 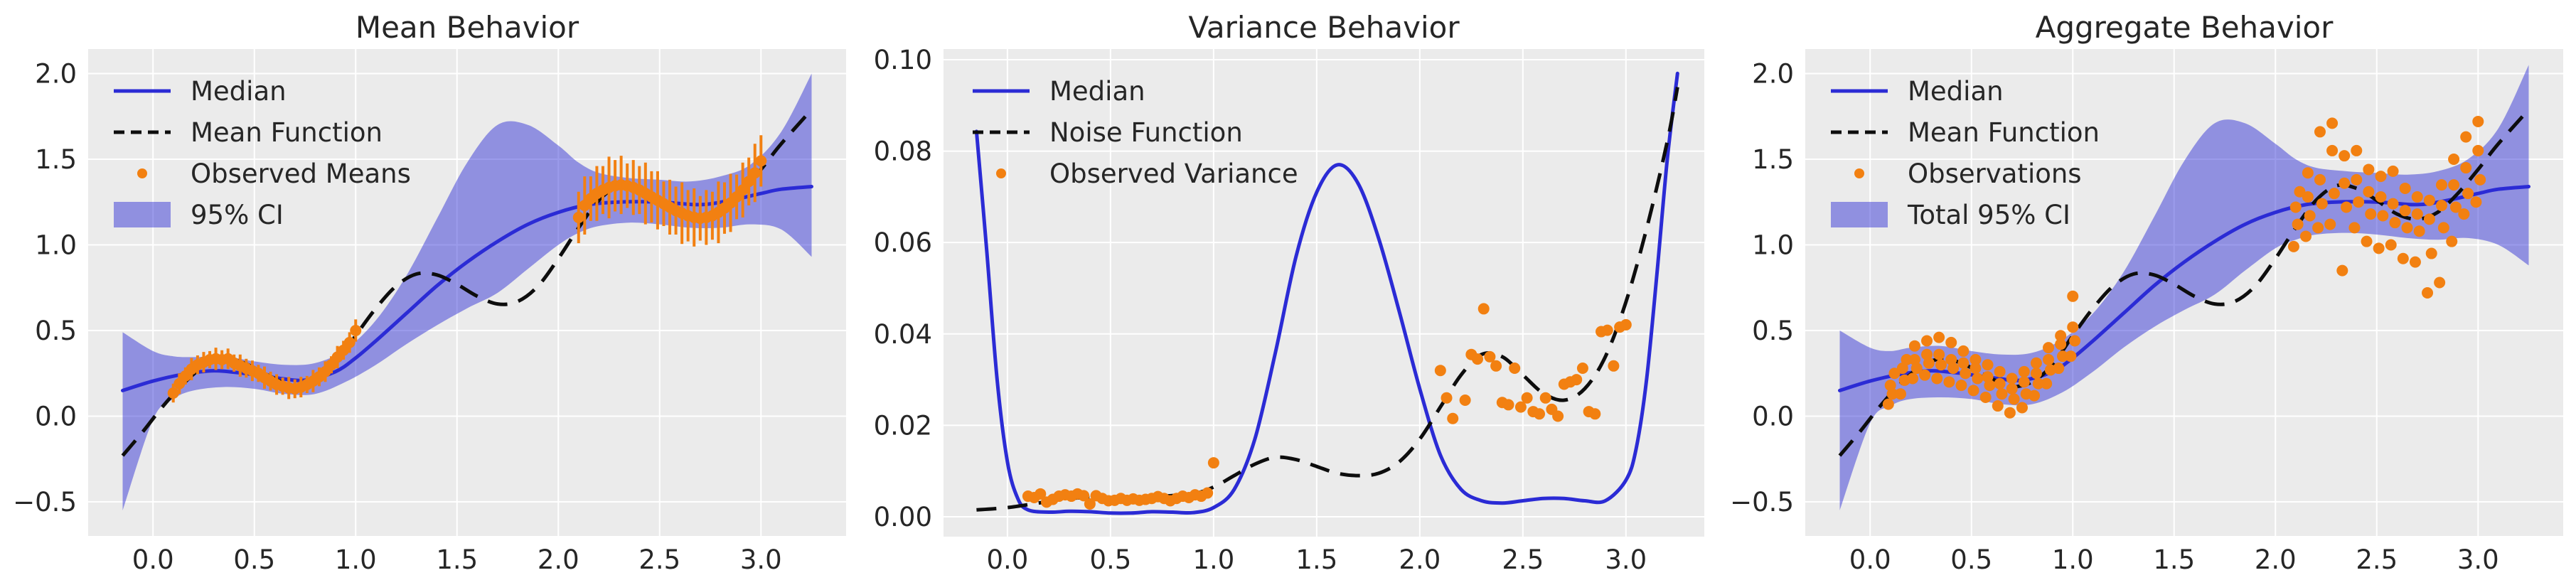 I want to click on chart-title-variance-behavior: Variance Behavior, so click(x=1324, y=28).